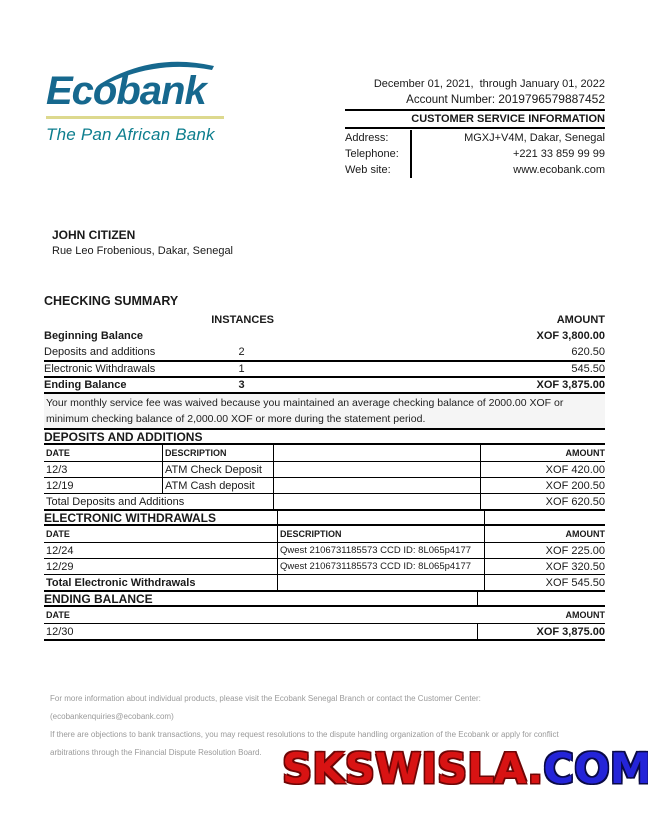 The height and width of the screenshot is (828, 648). I want to click on customer-service-title: CUSTOMER SERVICE INFORMATION, so click(508, 119).